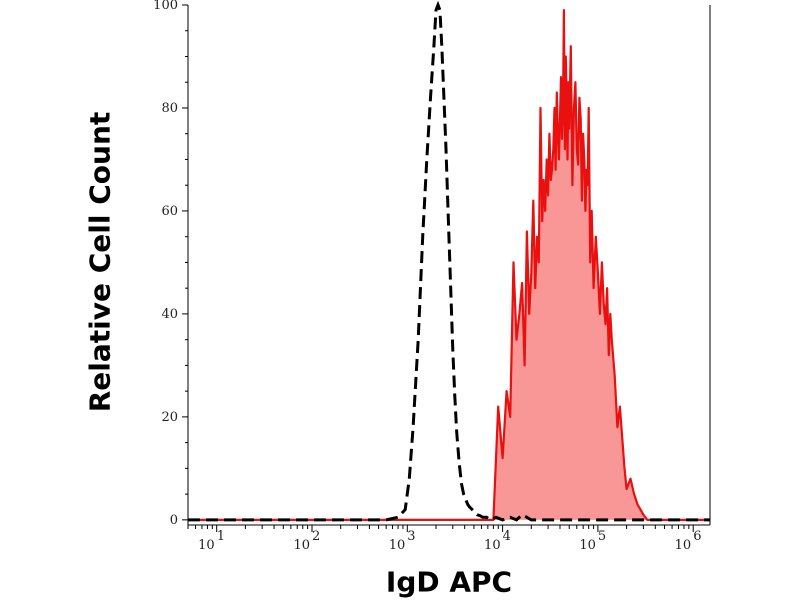  Describe the element at coordinates (169, 417) in the screenshot. I see `y-tick-label-20: 20` at that location.